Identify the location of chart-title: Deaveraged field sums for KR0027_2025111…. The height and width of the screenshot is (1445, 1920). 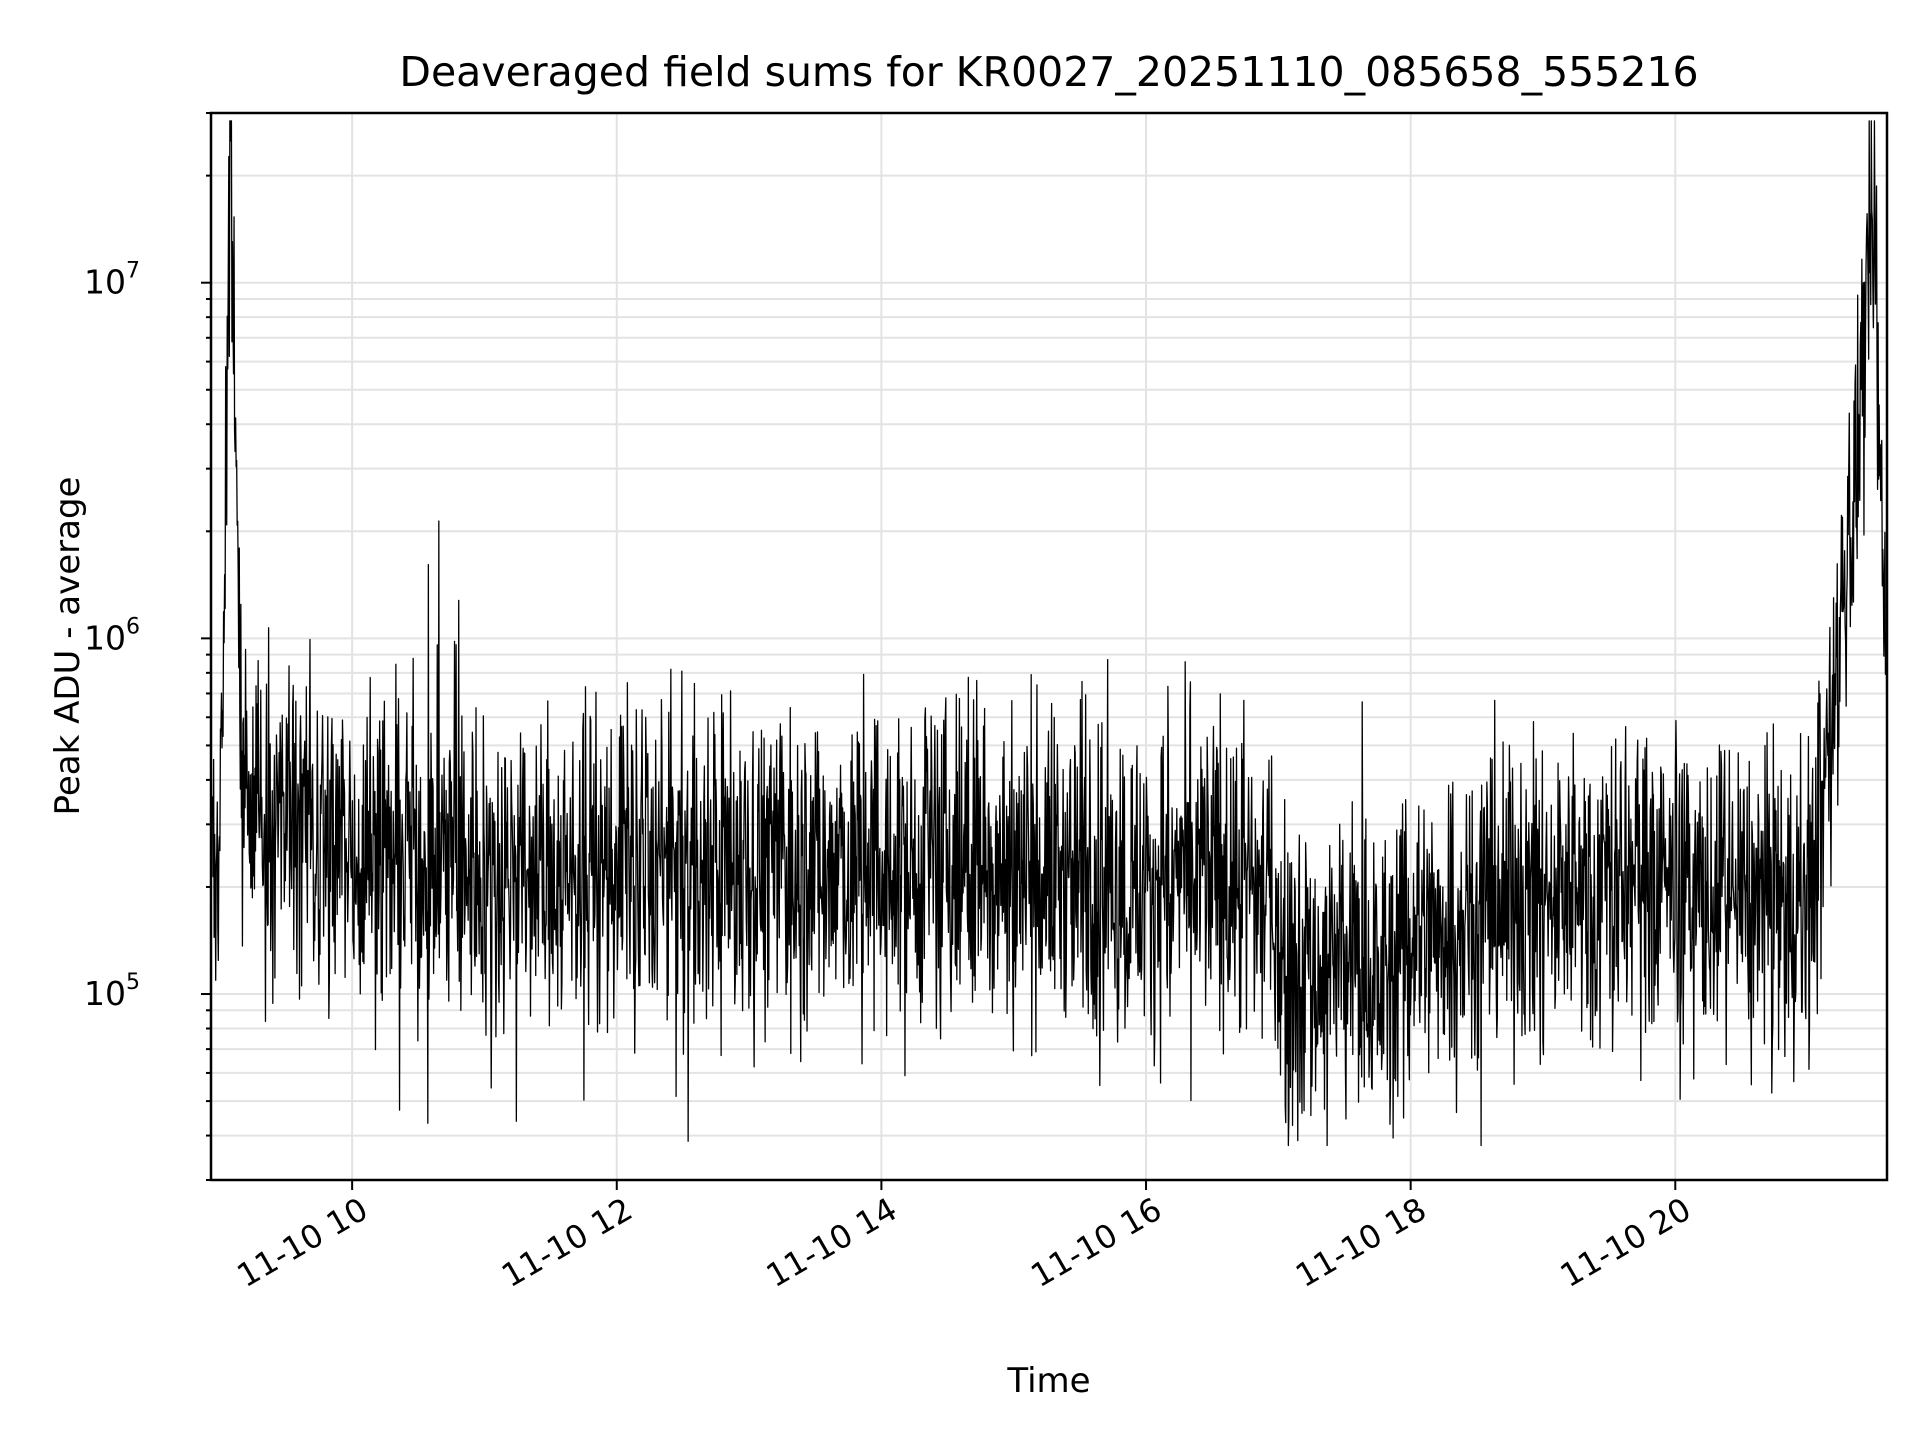
(1048, 72).